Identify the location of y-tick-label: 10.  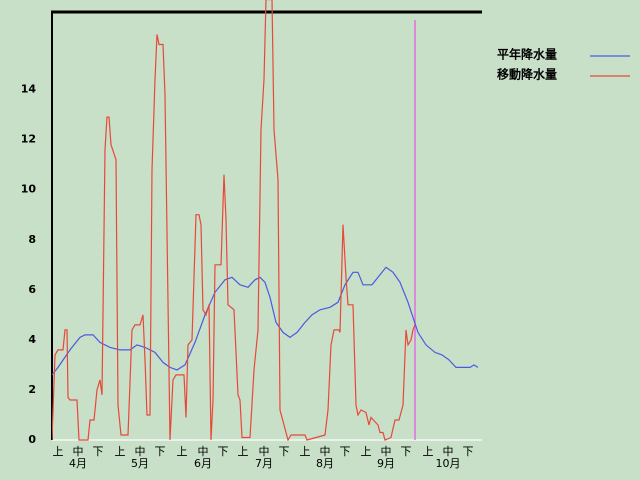
(29, 189).